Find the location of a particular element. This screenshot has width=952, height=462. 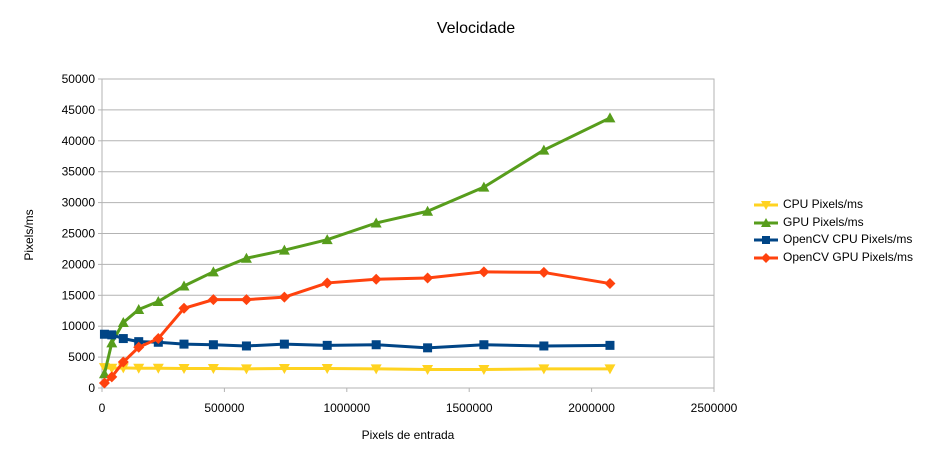

legend-item: GPU Pixels/ms is located at coordinates (832, 223).